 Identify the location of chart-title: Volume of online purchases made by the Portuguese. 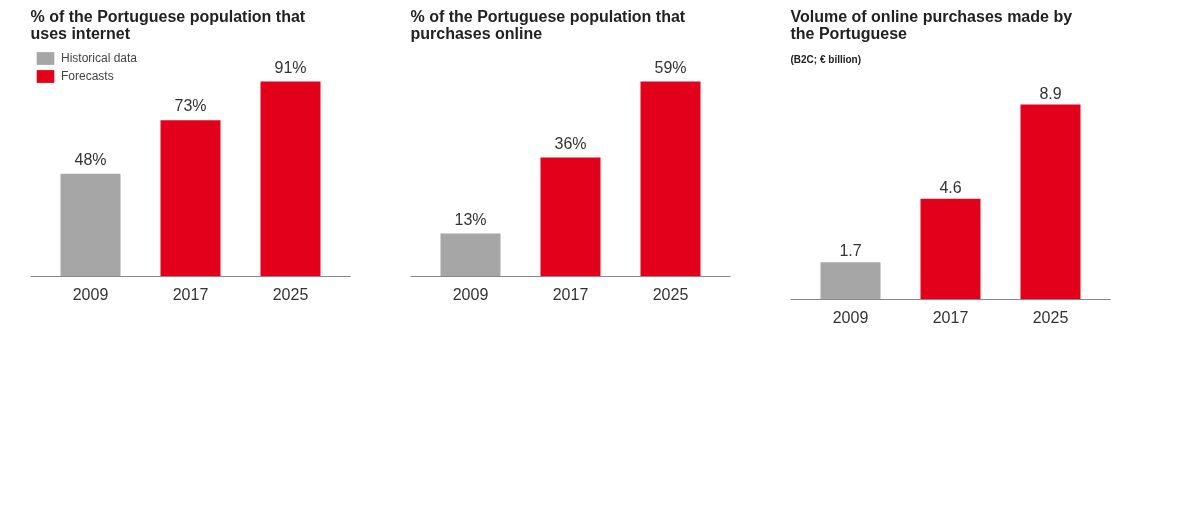
(931, 24).